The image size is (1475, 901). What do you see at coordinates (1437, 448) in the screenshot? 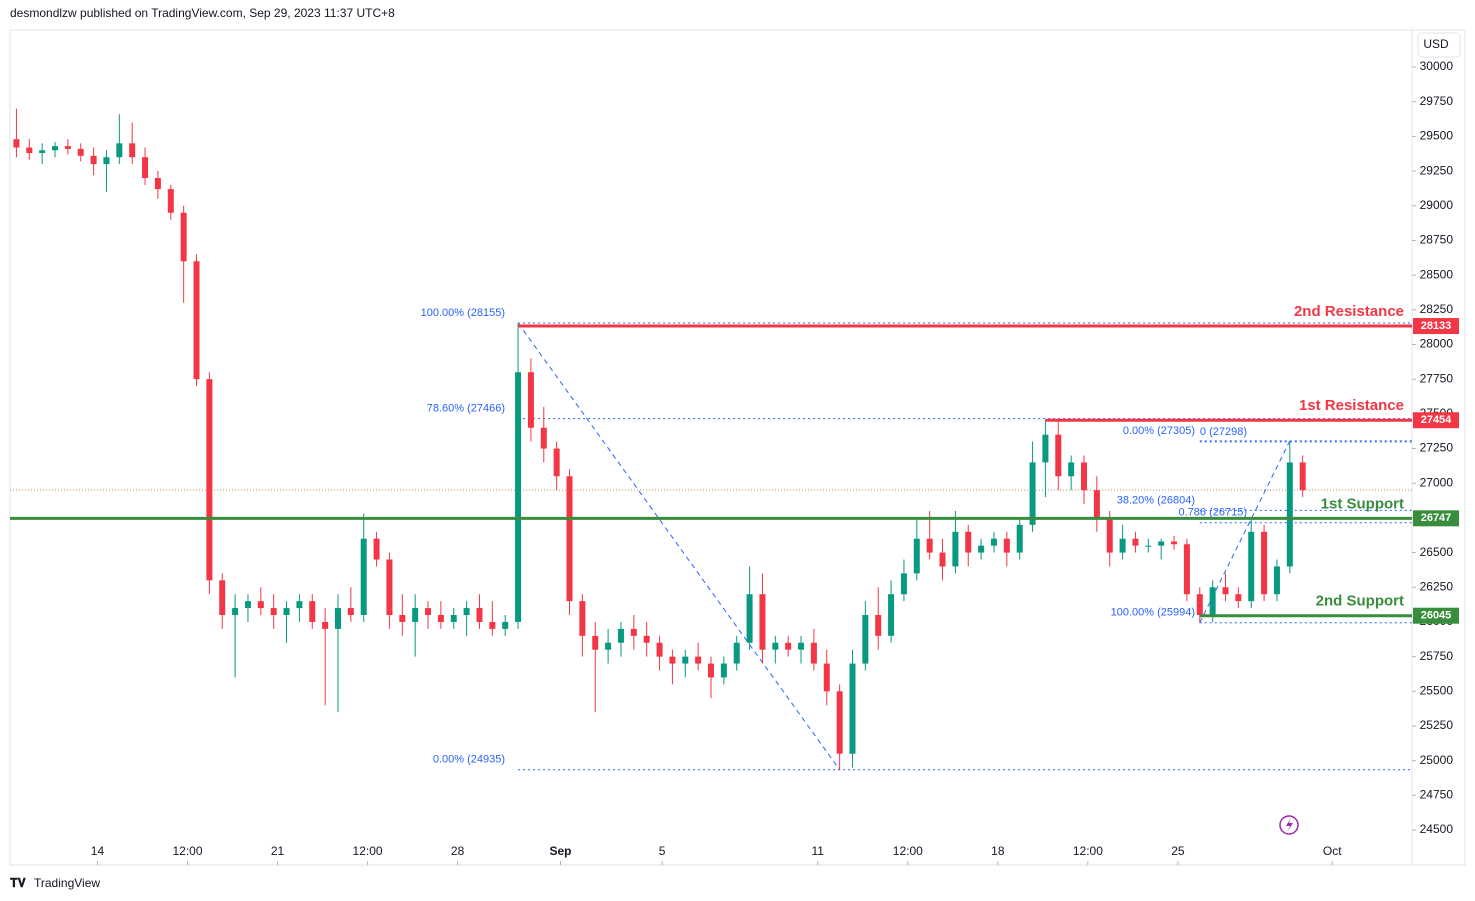
I see `y-tick-label: 27250` at bounding box center [1437, 448].